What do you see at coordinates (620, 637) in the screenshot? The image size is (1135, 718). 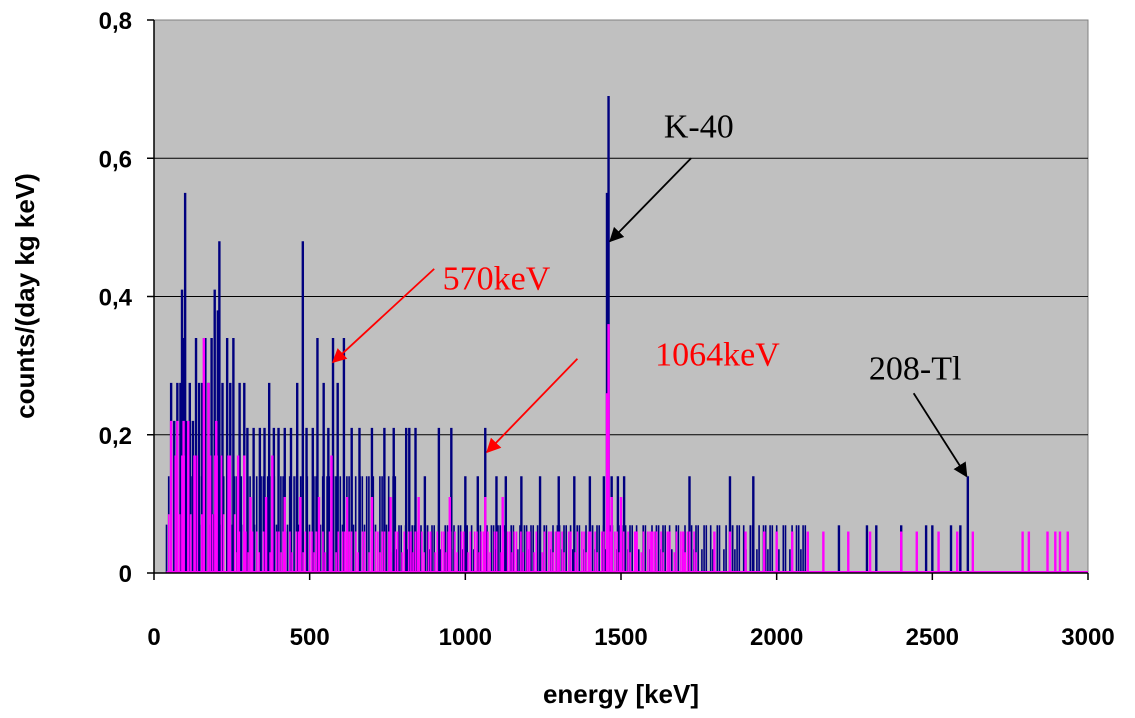 I see `x-tick-label: 1500` at bounding box center [620, 637].